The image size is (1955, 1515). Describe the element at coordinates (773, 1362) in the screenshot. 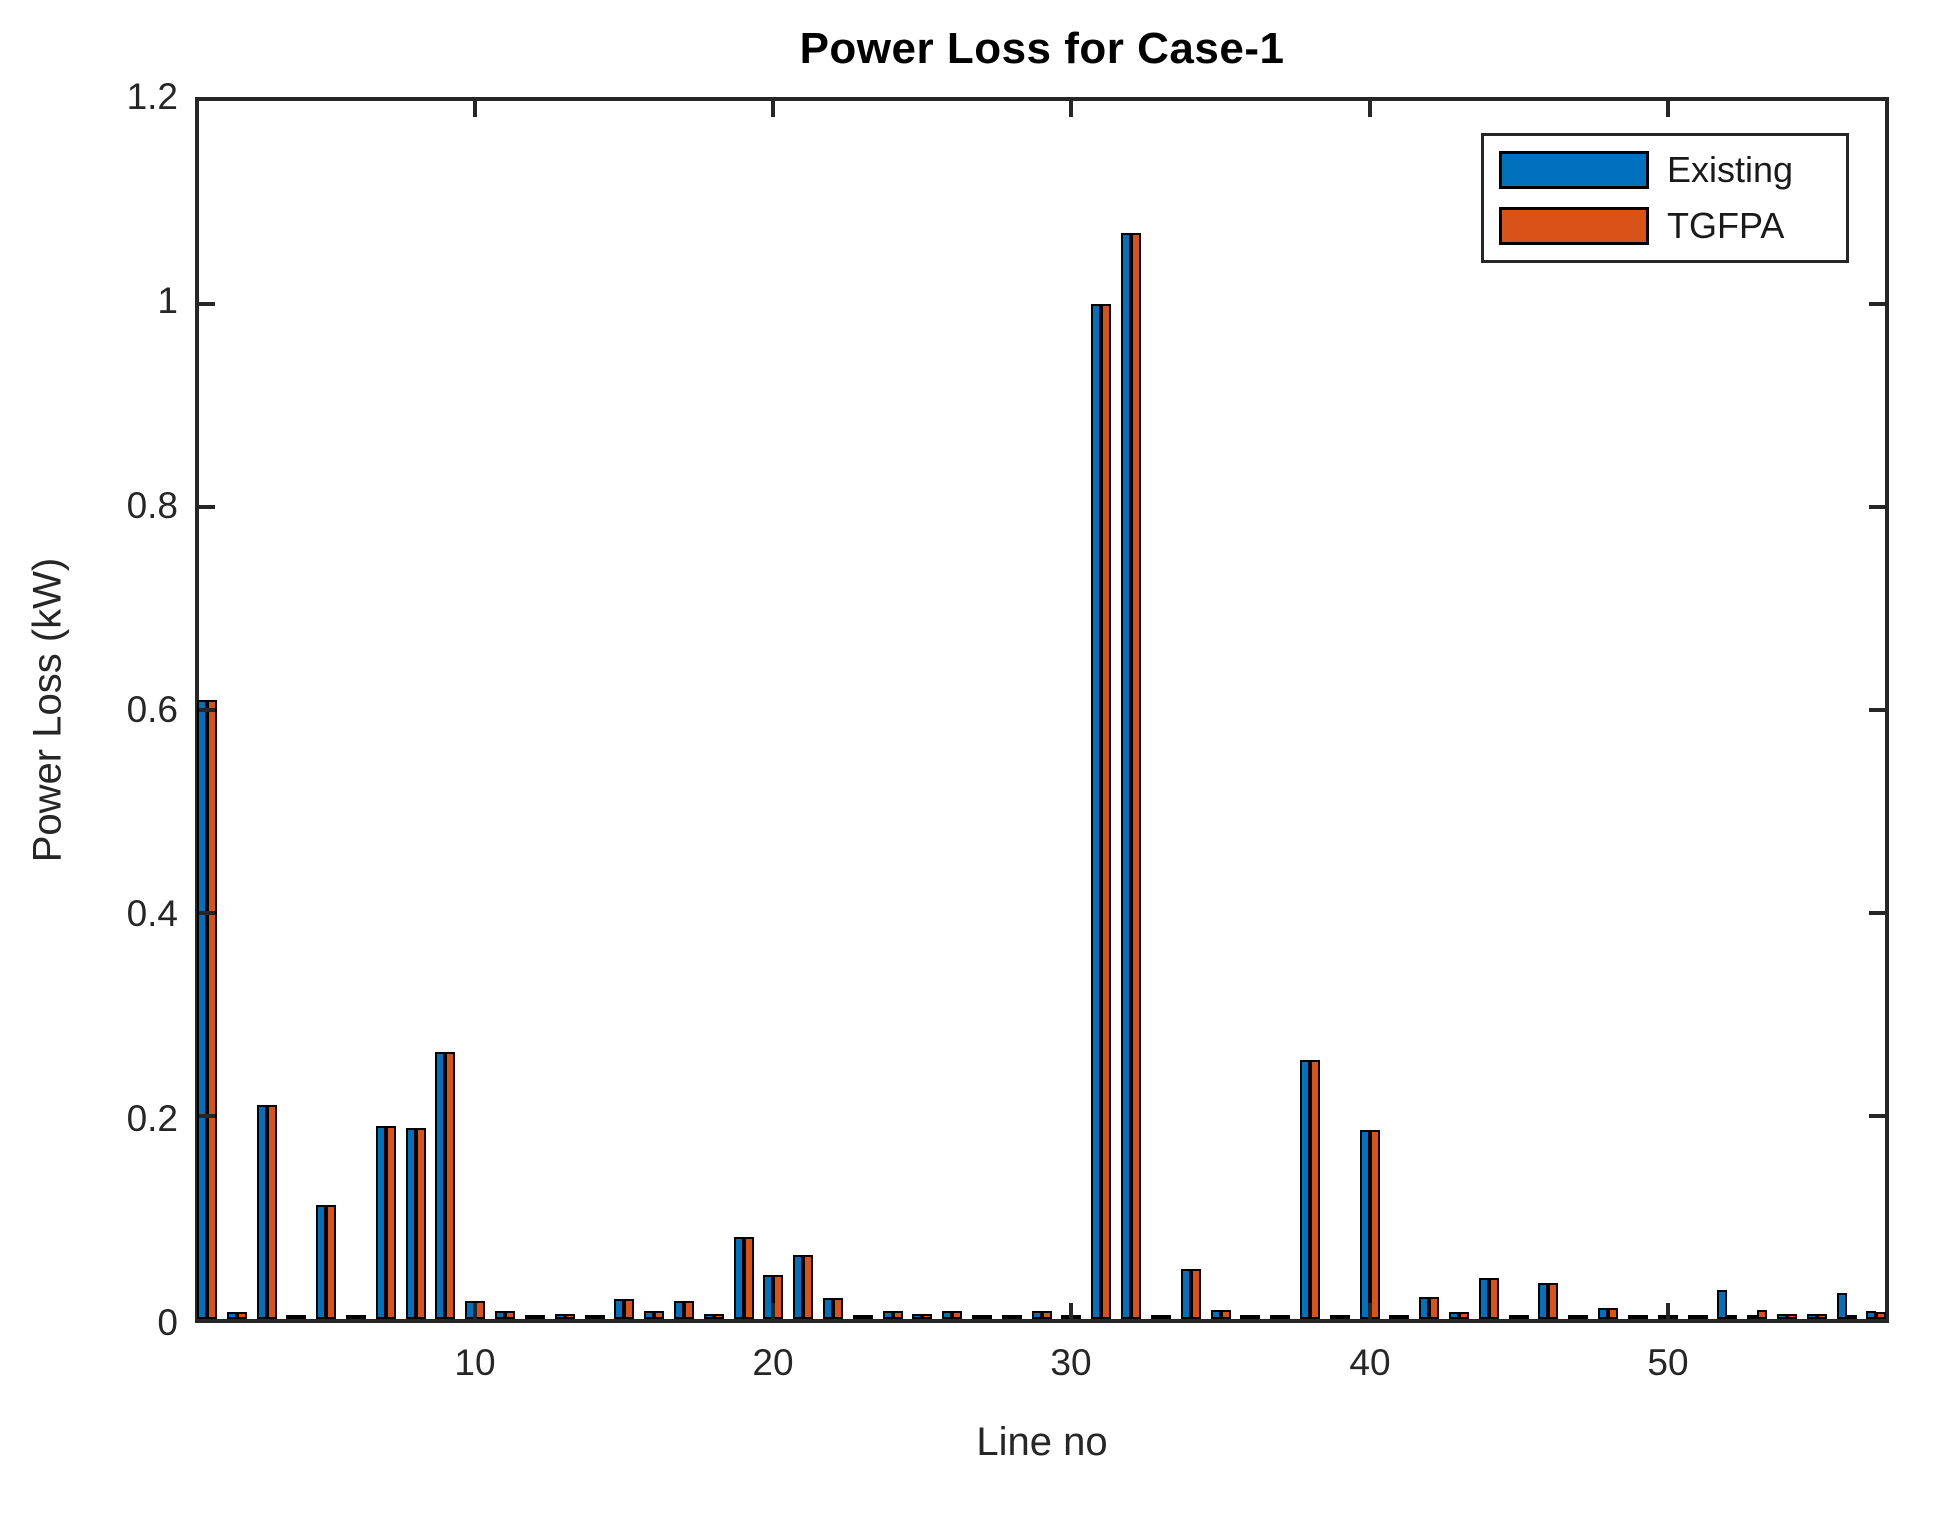

I see `x-tick-label-20: 20` at that location.